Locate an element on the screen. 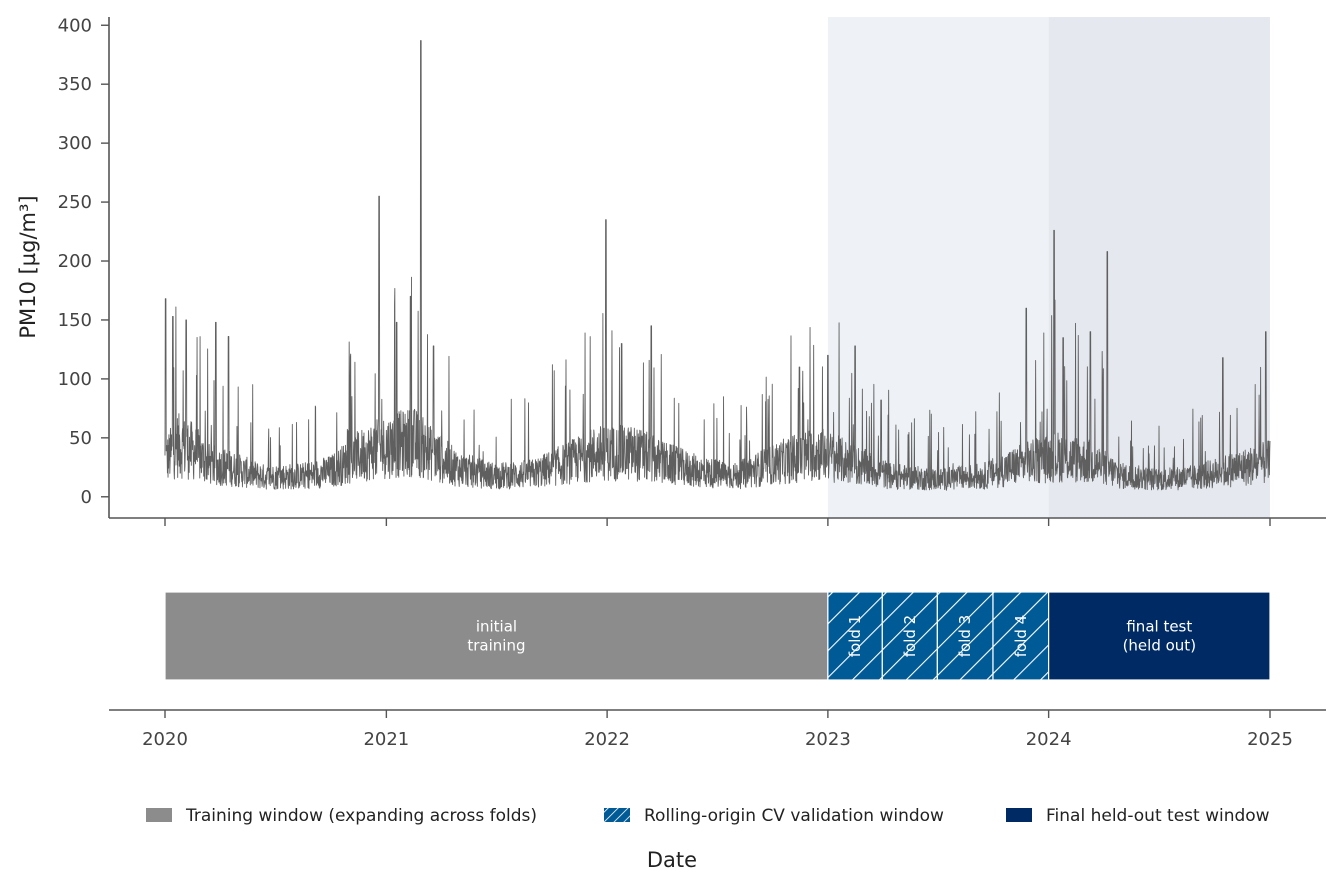 This screenshot has width=1343, height=881. y-tick-label-300: 300 is located at coordinates (75, 143).